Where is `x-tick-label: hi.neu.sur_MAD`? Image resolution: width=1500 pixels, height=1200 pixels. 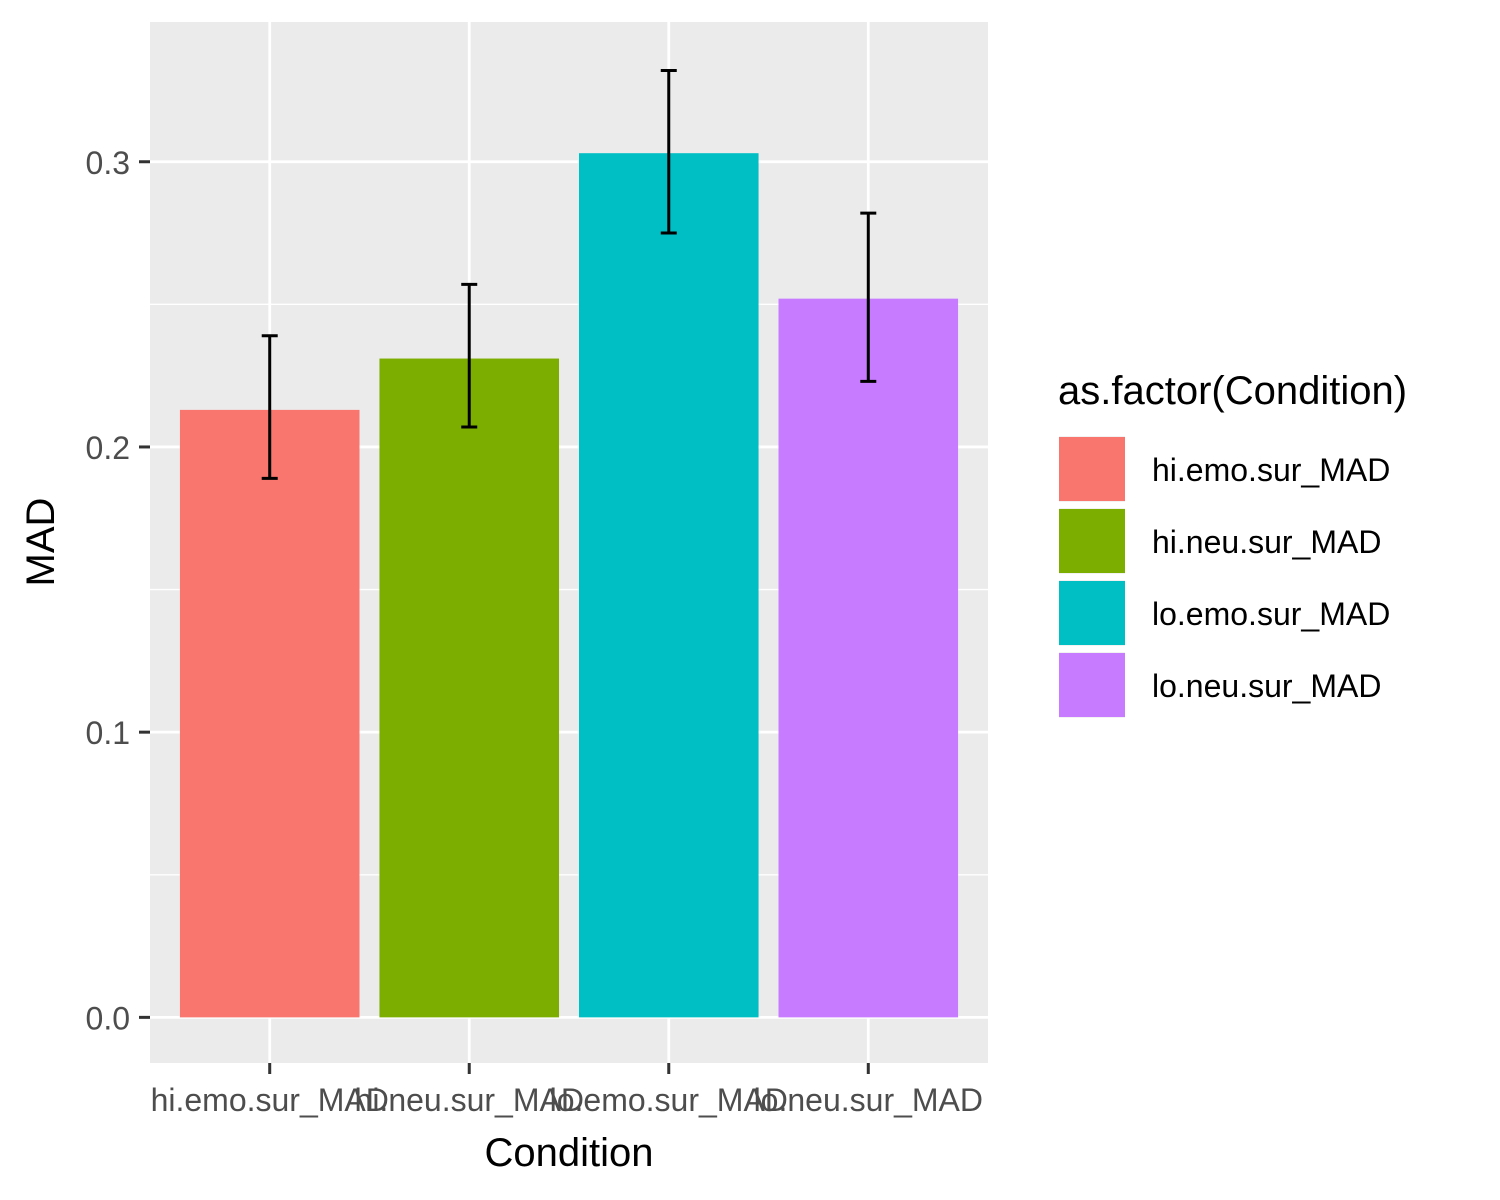
x-tick-label: hi.neu.sur_MAD is located at coordinates (469, 1100).